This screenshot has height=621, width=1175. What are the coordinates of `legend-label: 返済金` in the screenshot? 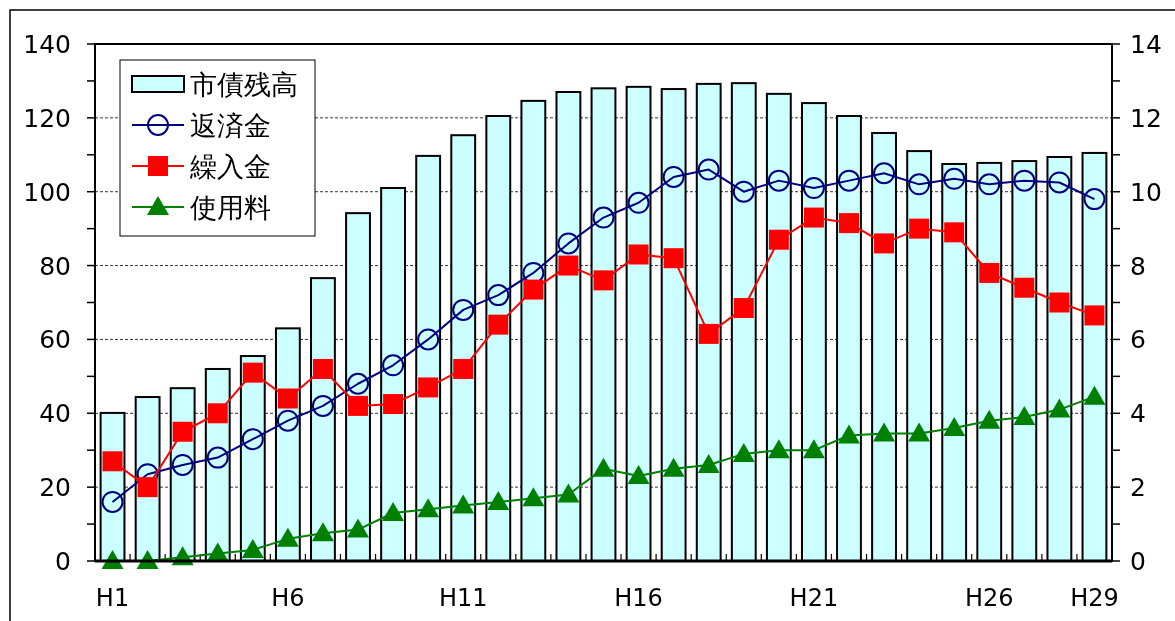 It's located at (230, 125).